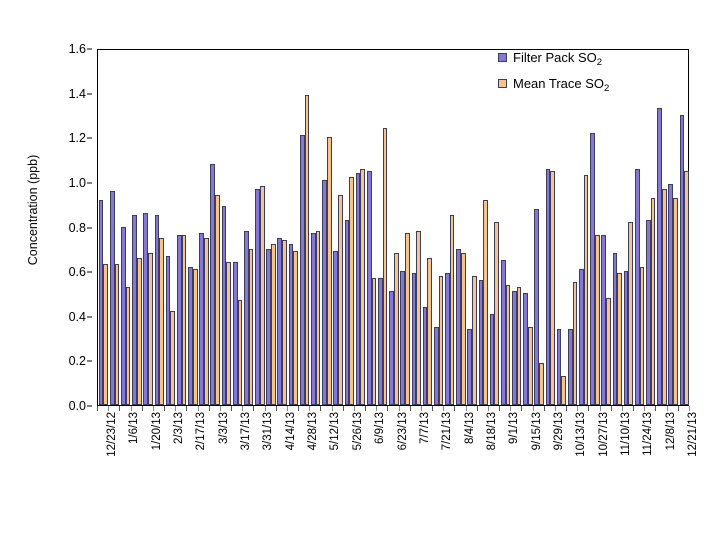 This screenshot has width=720, height=540. What do you see at coordinates (313, 431) in the screenshot?
I see `x-tick-label: 4/28/13` at bounding box center [313, 431].